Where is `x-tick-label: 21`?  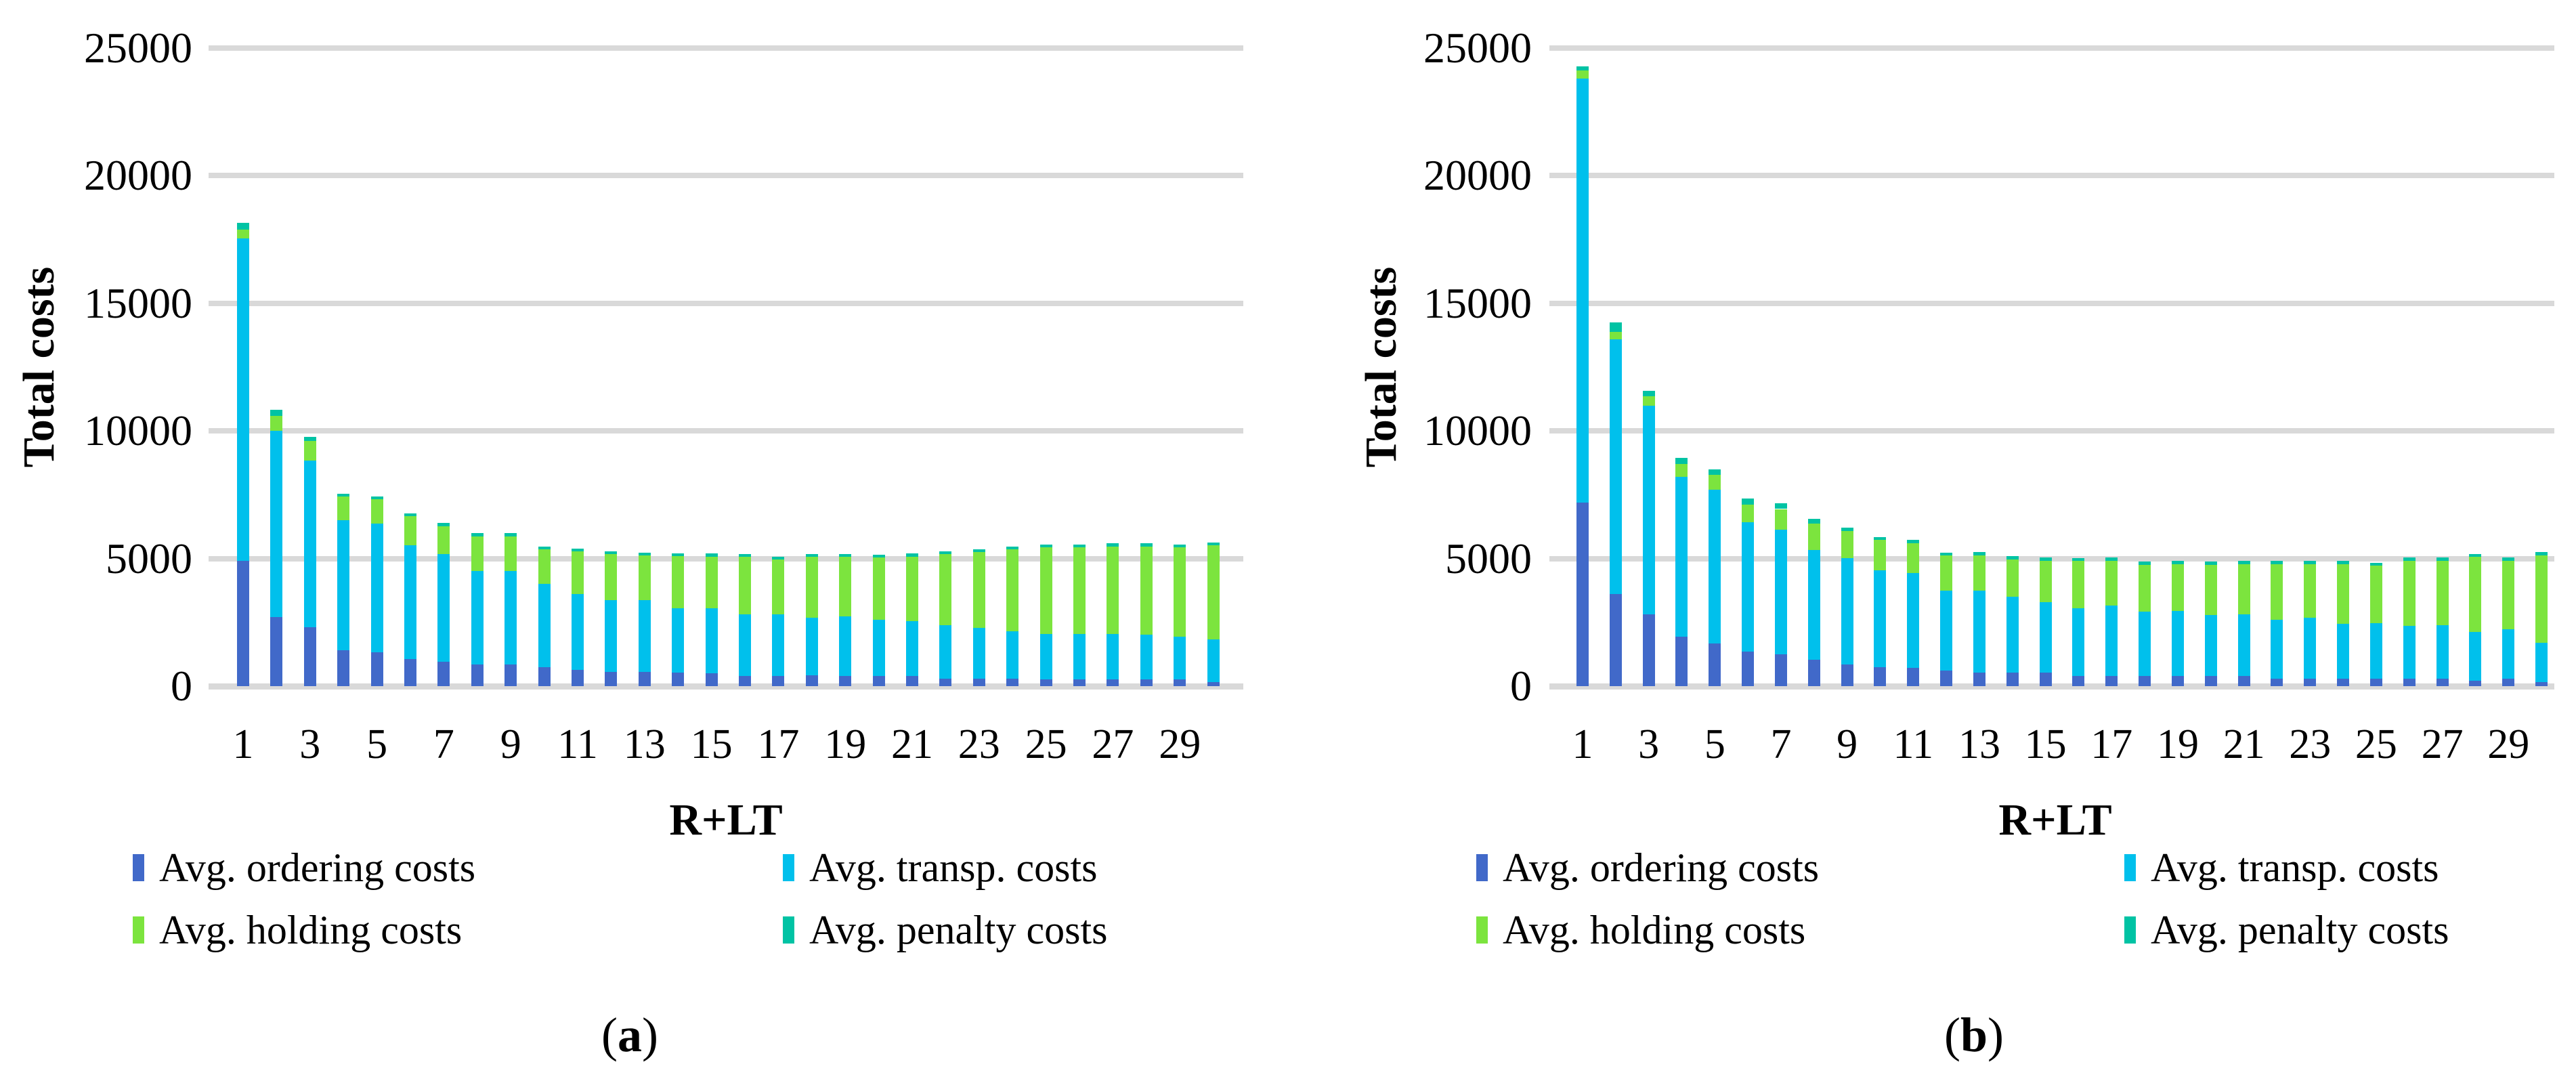 x-tick-label: 21 is located at coordinates (912, 744).